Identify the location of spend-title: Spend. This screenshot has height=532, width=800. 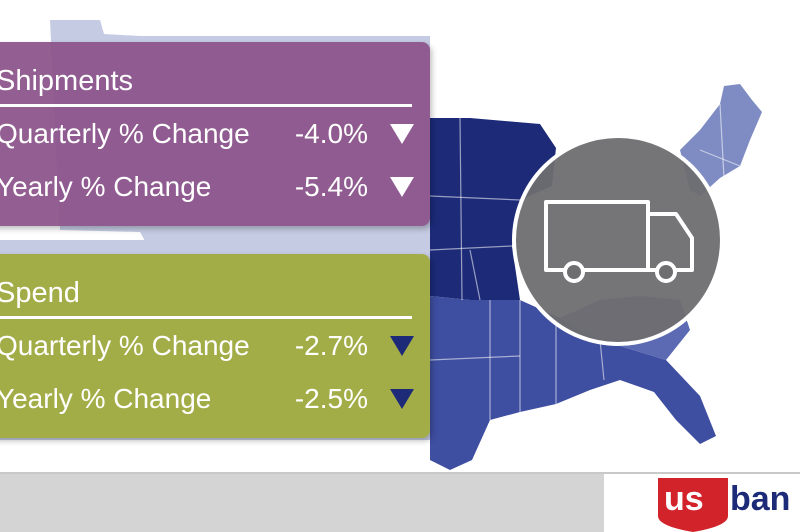
(40, 293).